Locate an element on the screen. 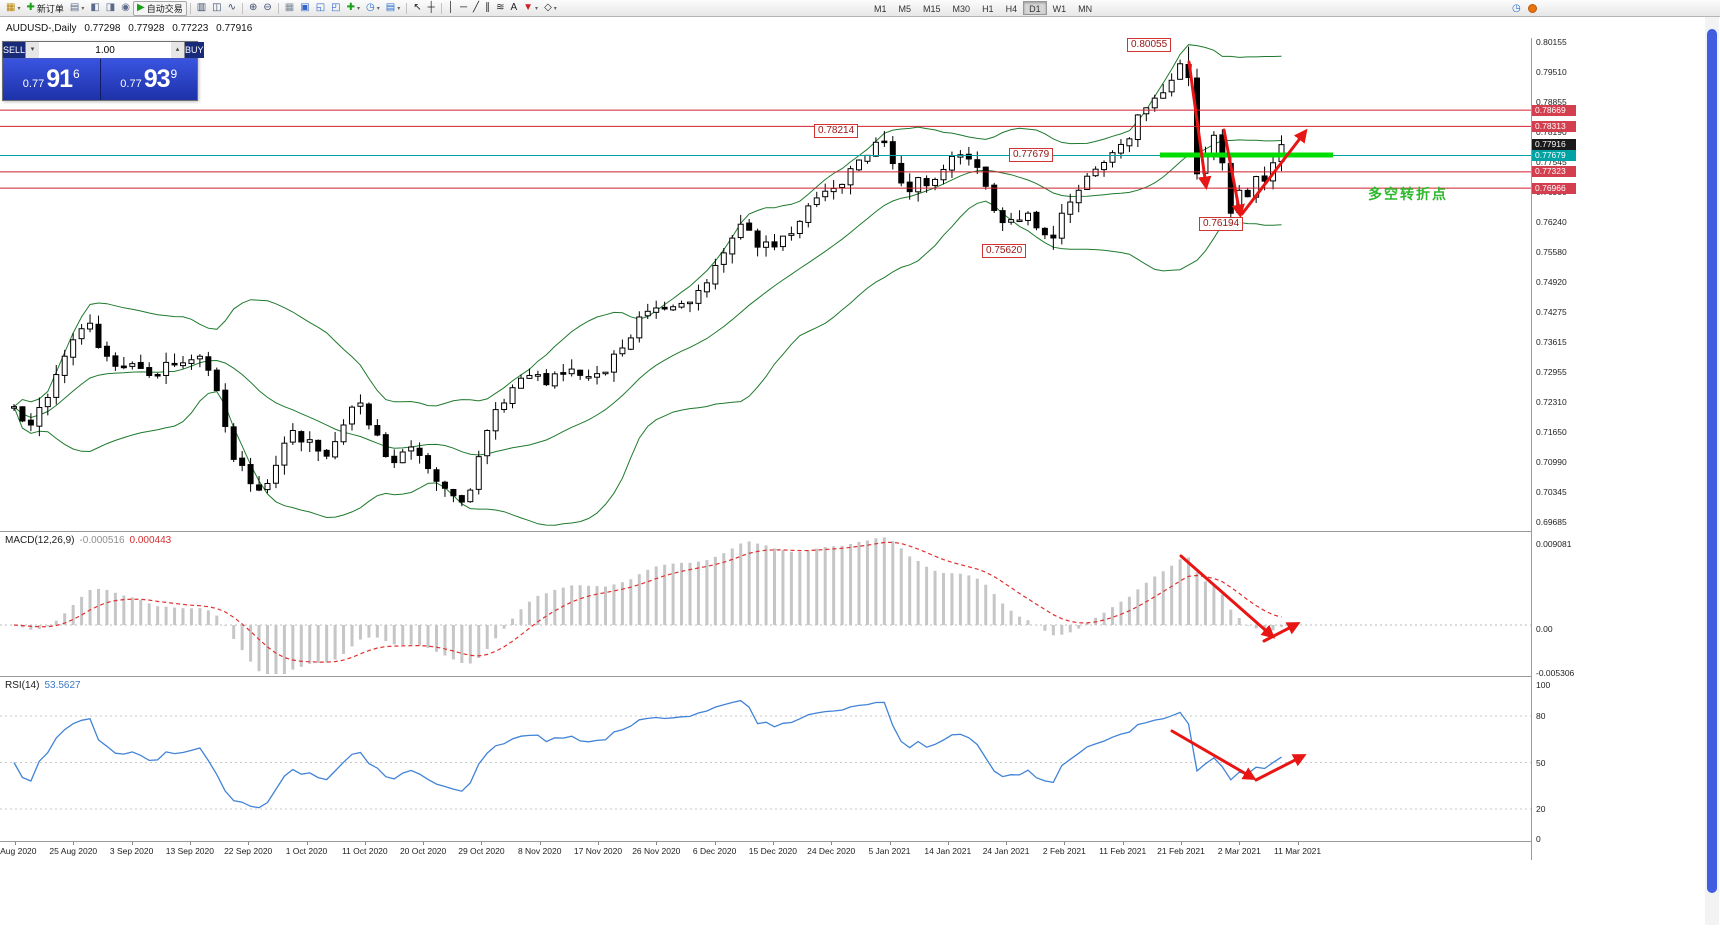 The height and width of the screenshot is (942, 1720). time-label: 2 Feb 2021 is located at coordinates (1064, 851).